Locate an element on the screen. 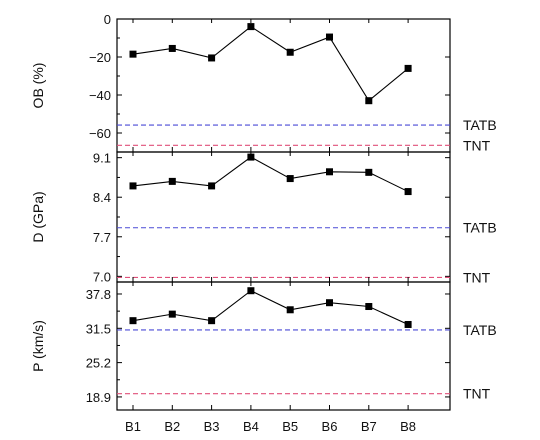 This screenshot has height=440, width=540. y-tick-label: 8.4 is located at coordinates (102, 197).